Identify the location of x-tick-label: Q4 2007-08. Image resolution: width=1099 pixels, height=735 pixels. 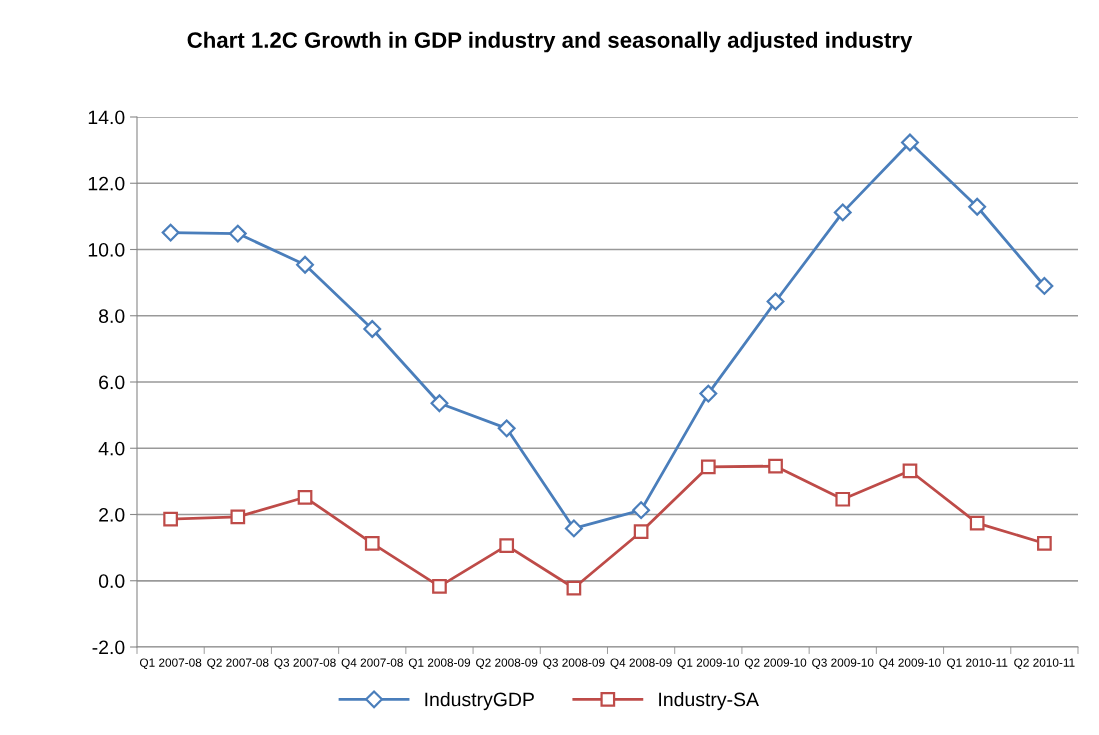
(372, 663).